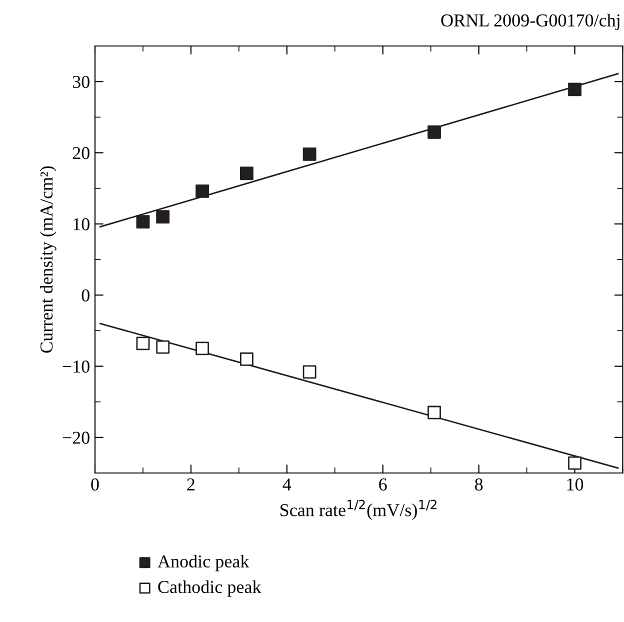 The height and width of the screenshot is (622, 624). Describe the element at coordinates (478, 484) in the screenshot. I see `x-tick-label: 8` at that location.